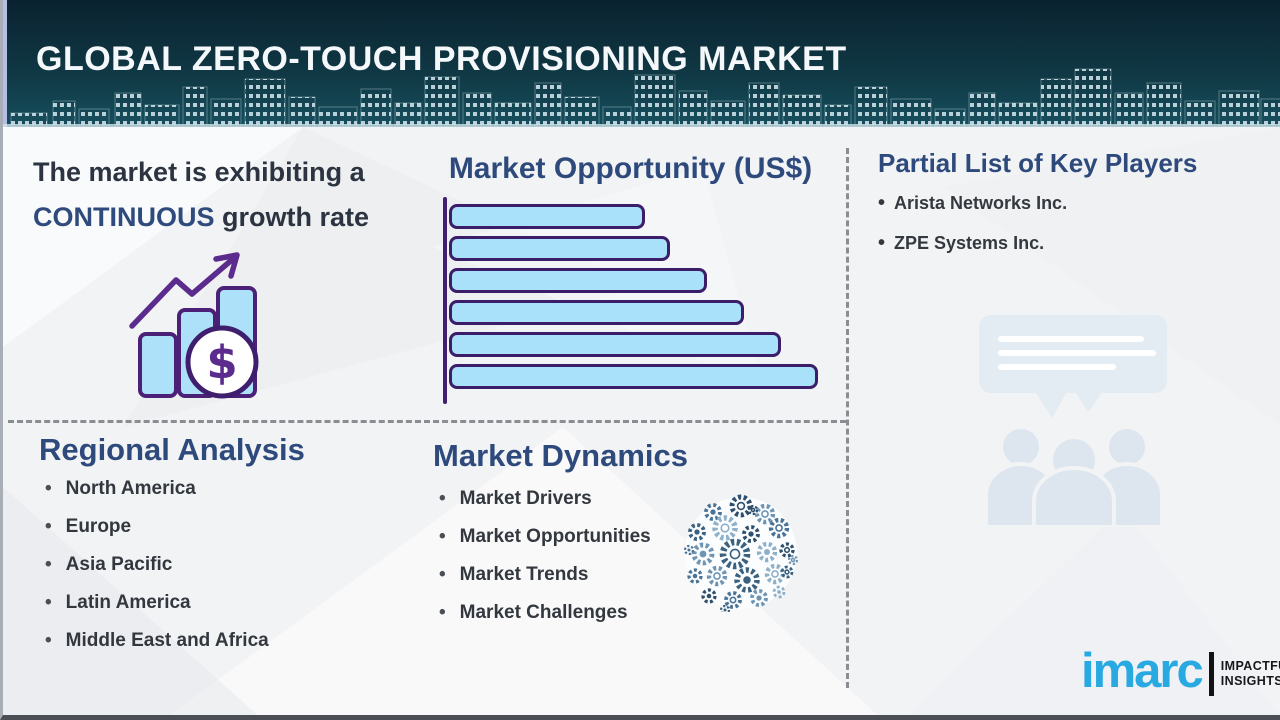  Describe the element at coordinates (1250, 673) in the screenshot. I see `logo-tagline: IMPACTFUL INSIGHTS` at that location.